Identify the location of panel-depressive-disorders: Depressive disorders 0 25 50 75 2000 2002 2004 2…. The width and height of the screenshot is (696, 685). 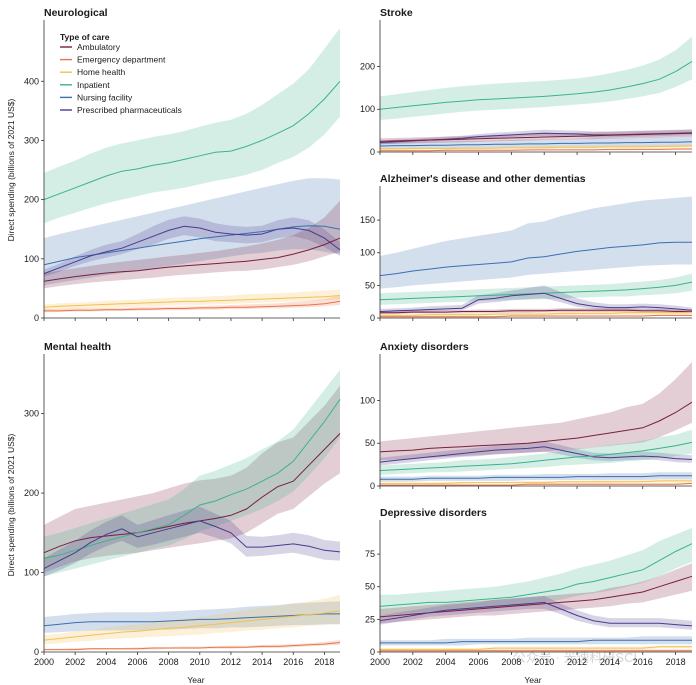
(529, 587).